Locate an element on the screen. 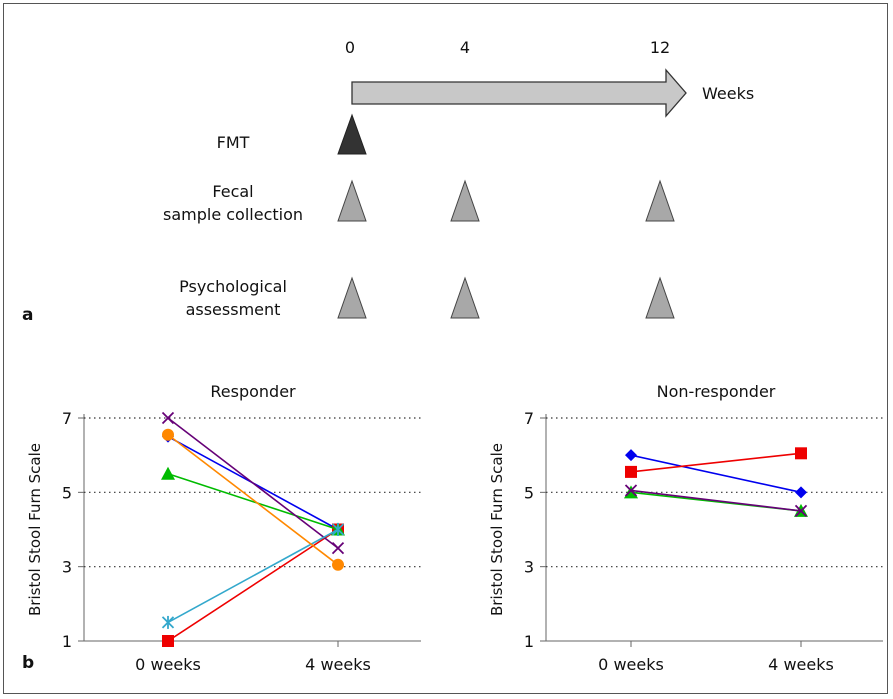  timepoint-label-12: 12 is located at coordinates (660, 47).